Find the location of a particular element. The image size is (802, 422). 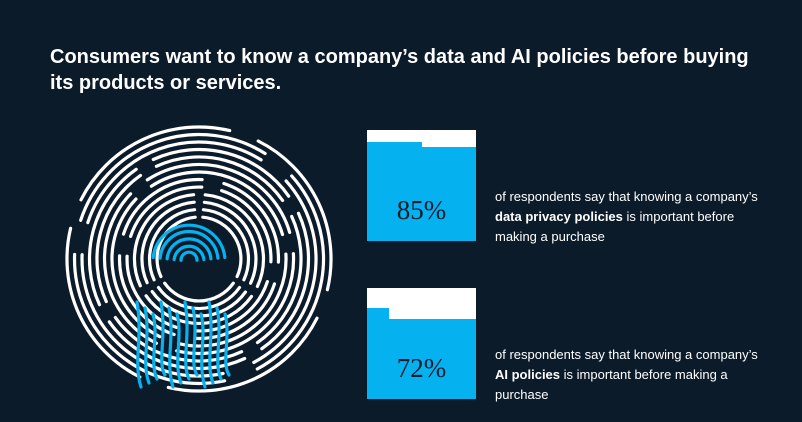

stat-bar-fill-ai-policies is located at coordinates (421, 359).